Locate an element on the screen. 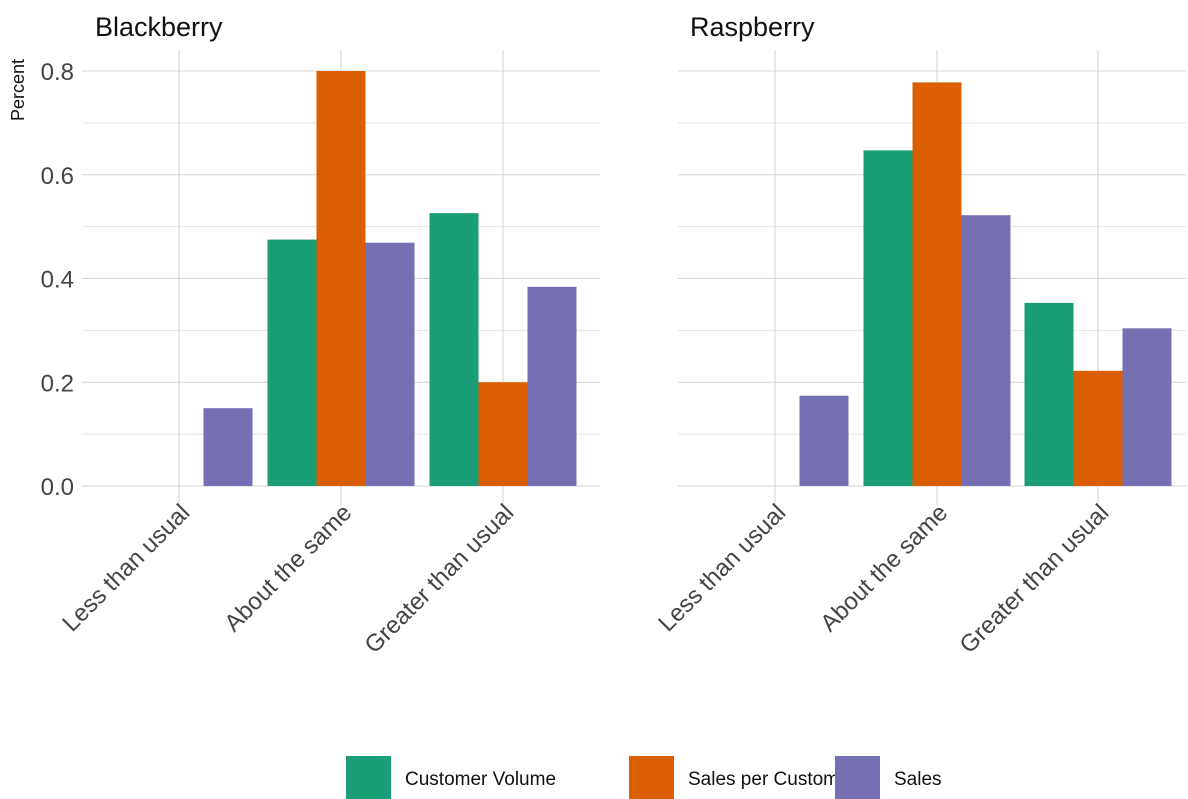 Image resolution: width=1188 pixels, height=799 pixels. panel-title: Blackberry is located at coordinates (159, 27).